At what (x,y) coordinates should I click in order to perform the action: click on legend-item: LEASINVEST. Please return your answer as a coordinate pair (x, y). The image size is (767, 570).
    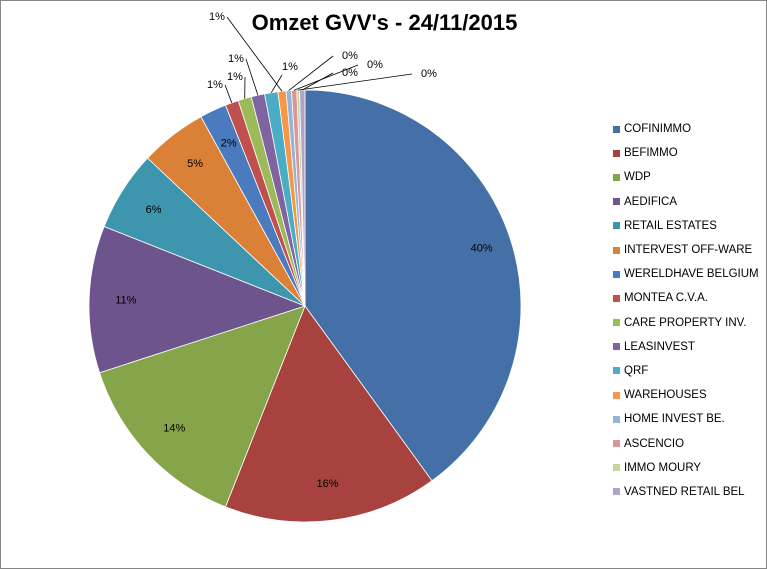
    Looking at the image, I should click on (686, 347).